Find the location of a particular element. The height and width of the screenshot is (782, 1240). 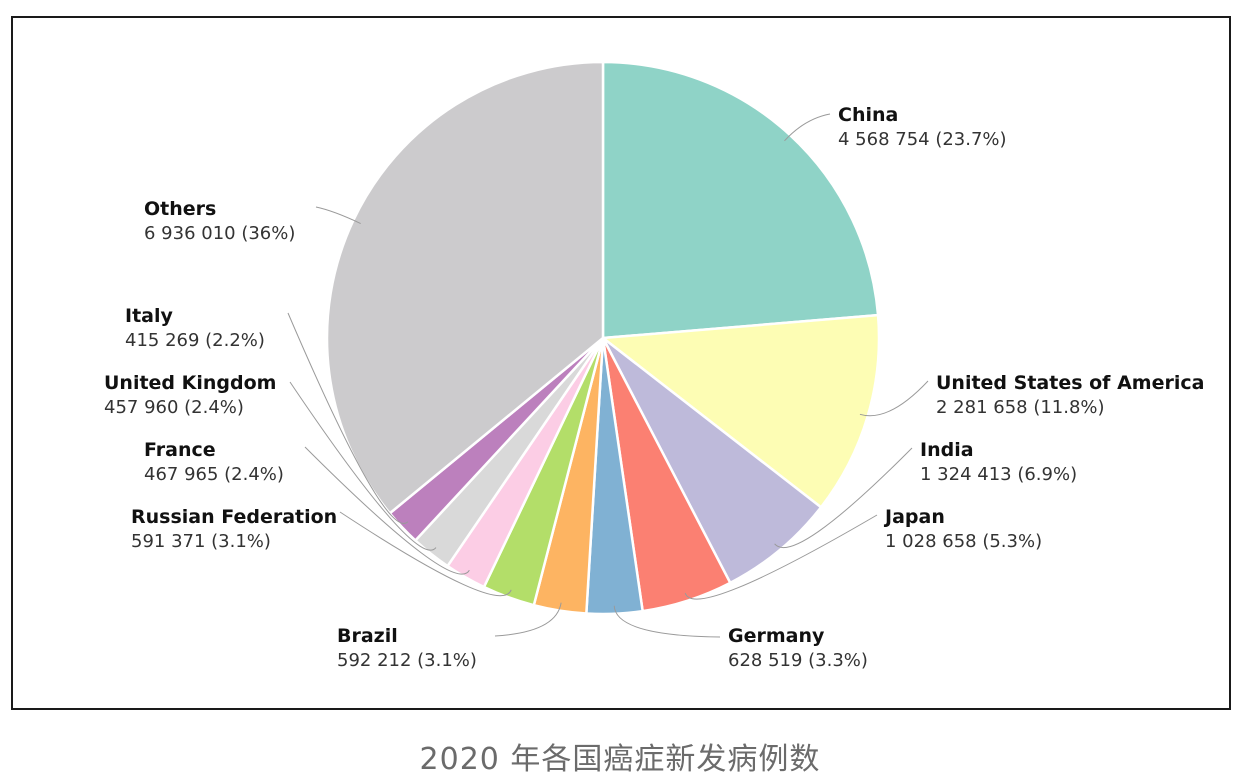

slice-label-value: 1 324 413 (6.9%) is located at coordinates (998, 474).